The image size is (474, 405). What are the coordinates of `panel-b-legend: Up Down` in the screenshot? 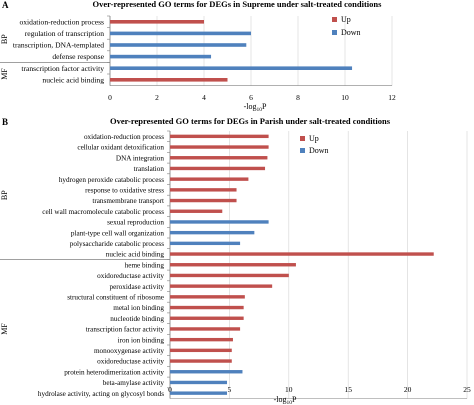 It's located at (314, 144).